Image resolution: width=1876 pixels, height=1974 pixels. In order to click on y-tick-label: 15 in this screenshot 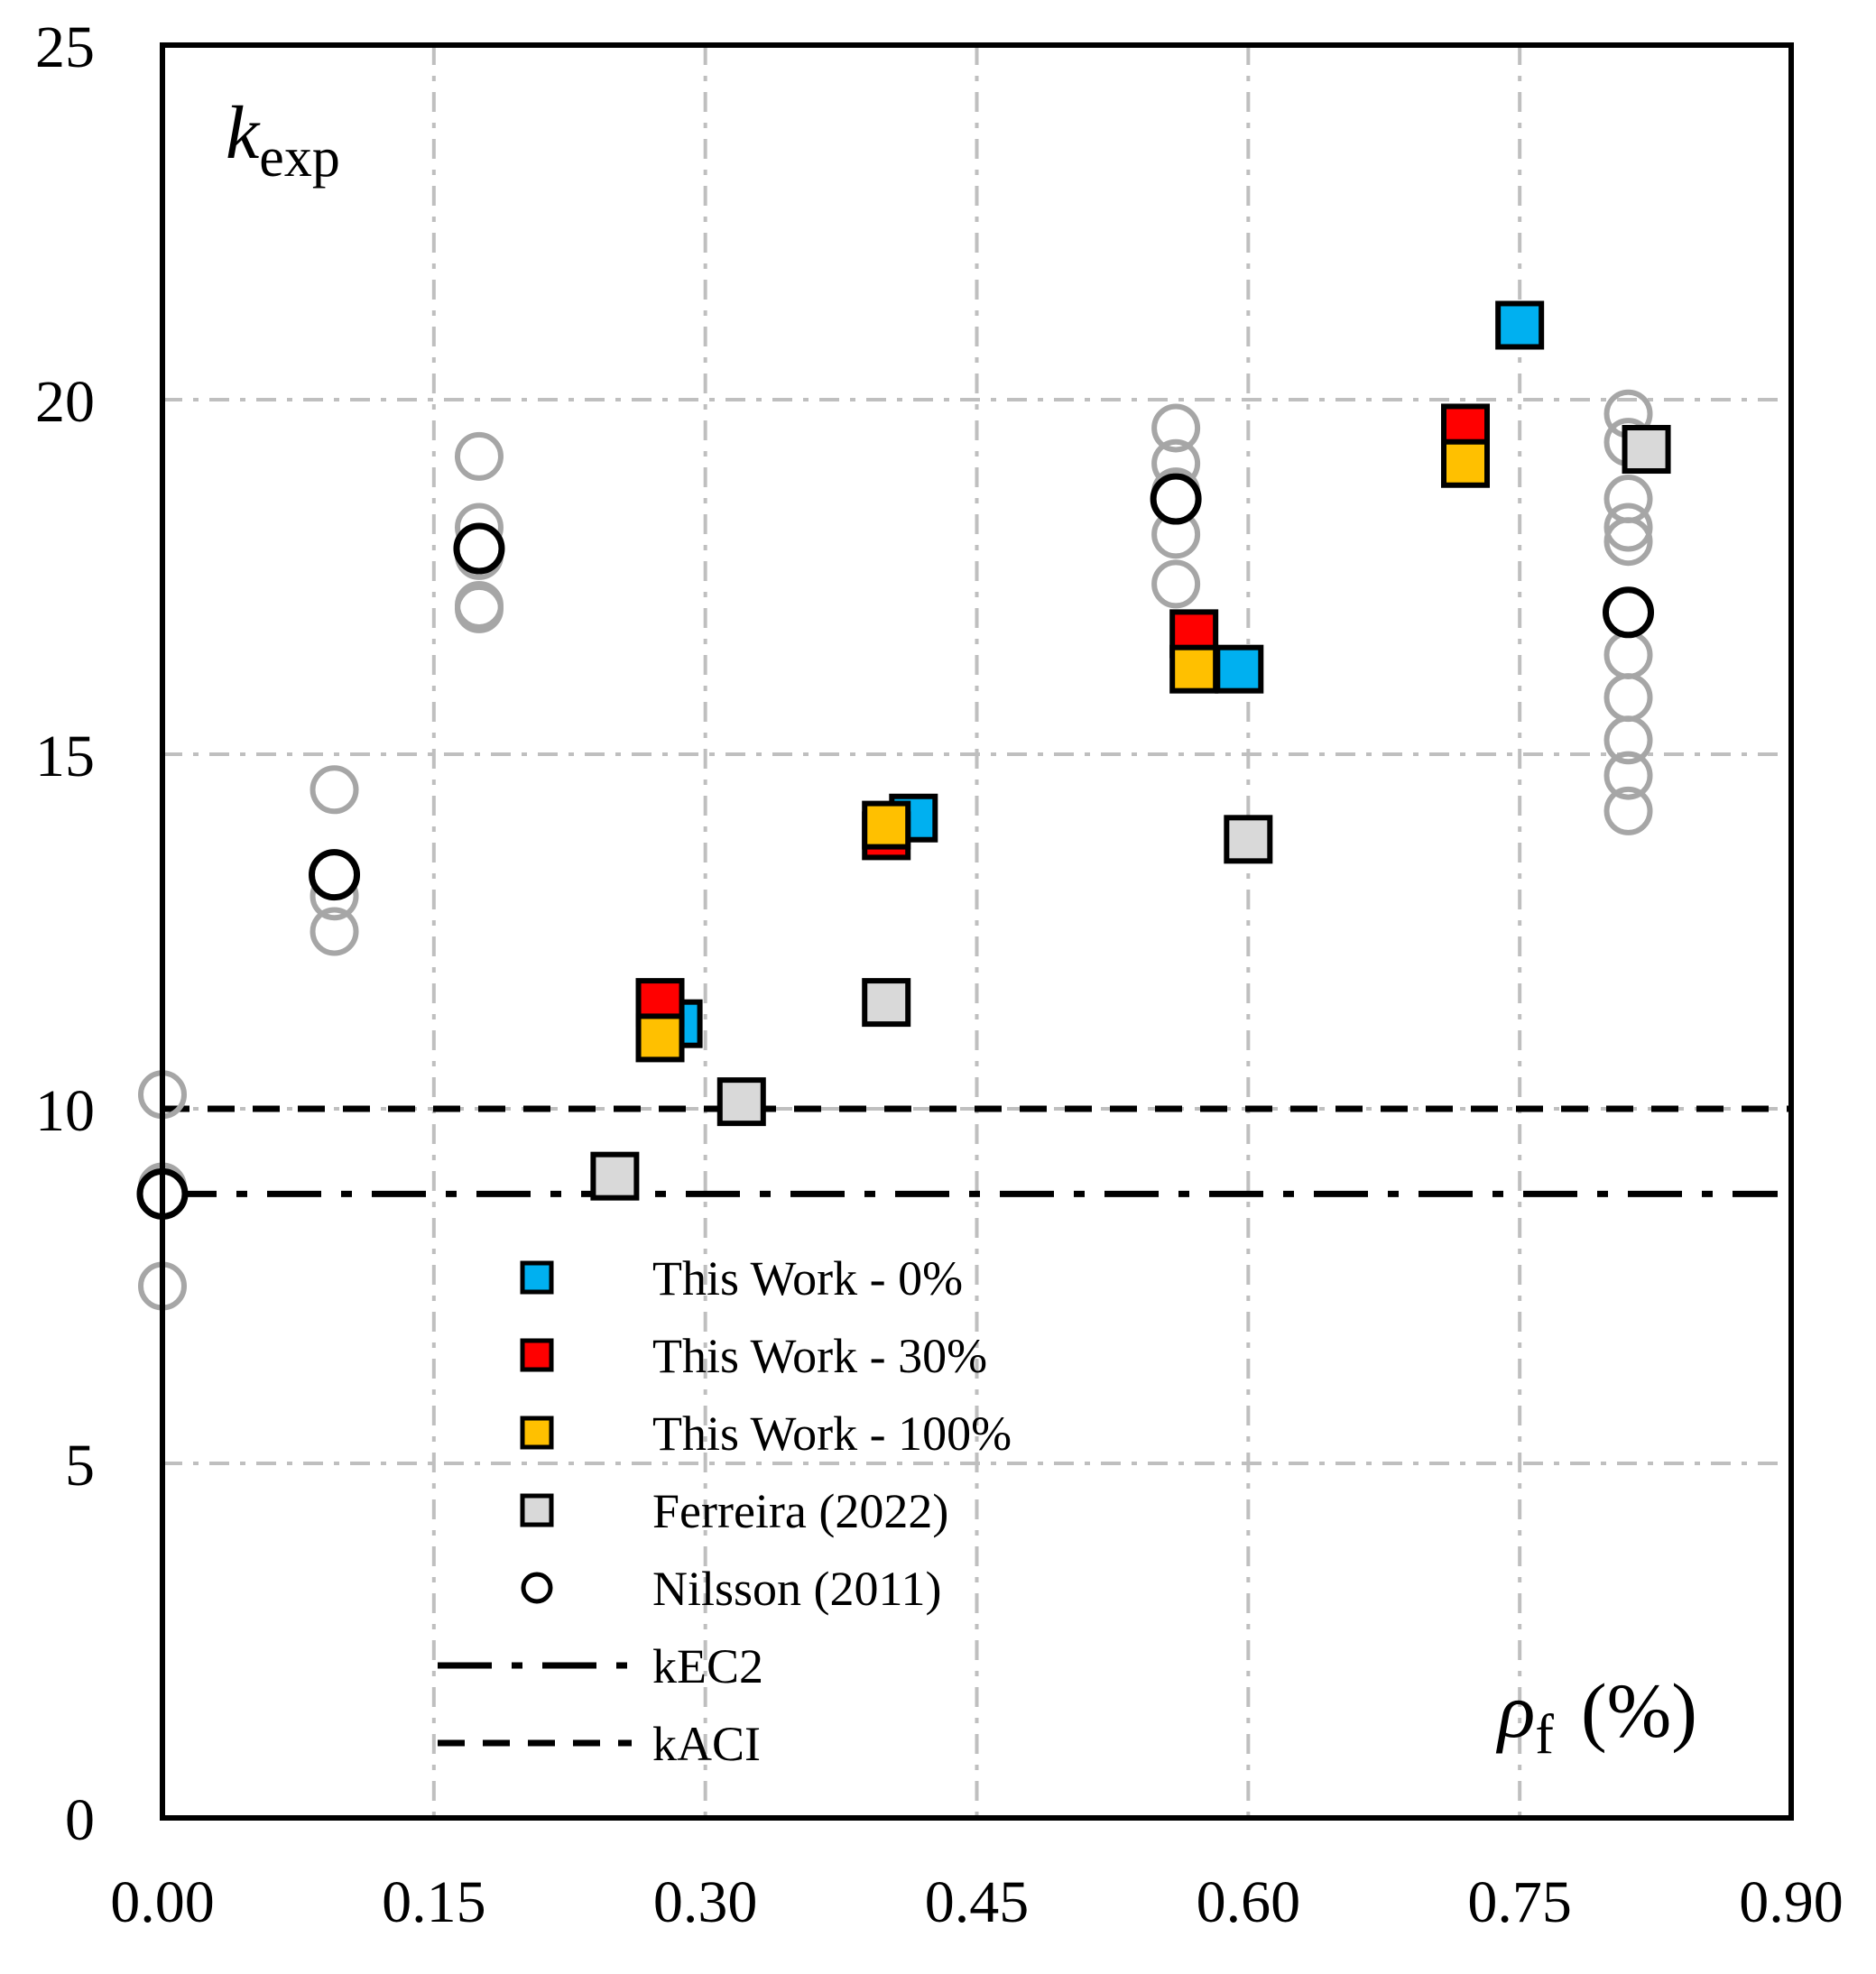, I will do `click(65, 756)`.